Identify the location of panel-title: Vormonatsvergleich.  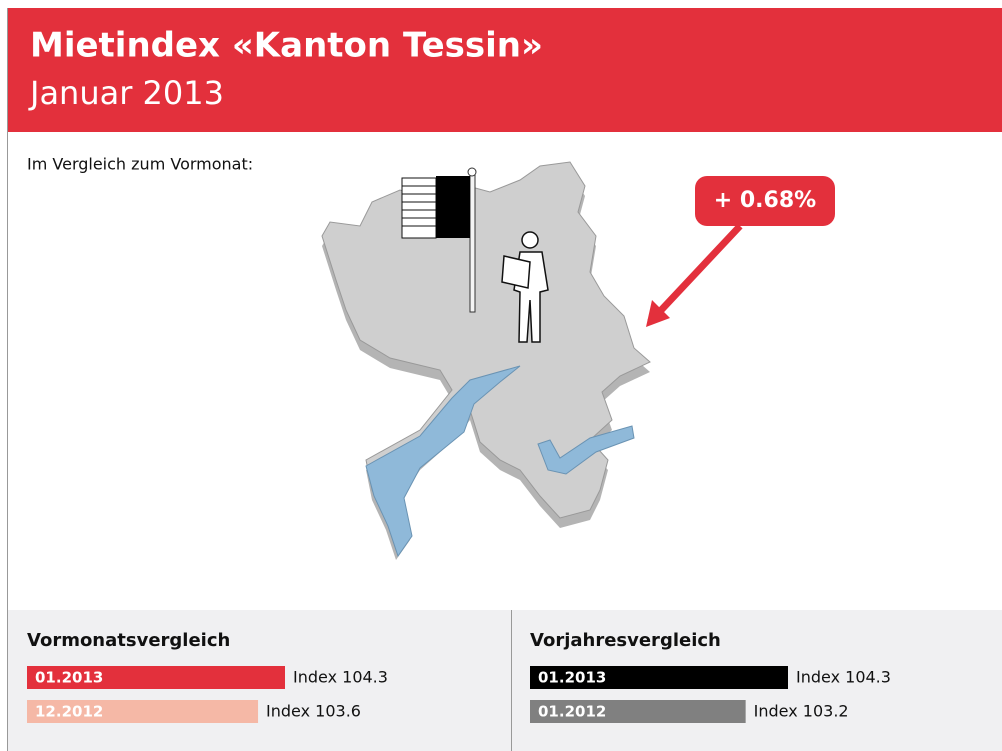
(128, 640).